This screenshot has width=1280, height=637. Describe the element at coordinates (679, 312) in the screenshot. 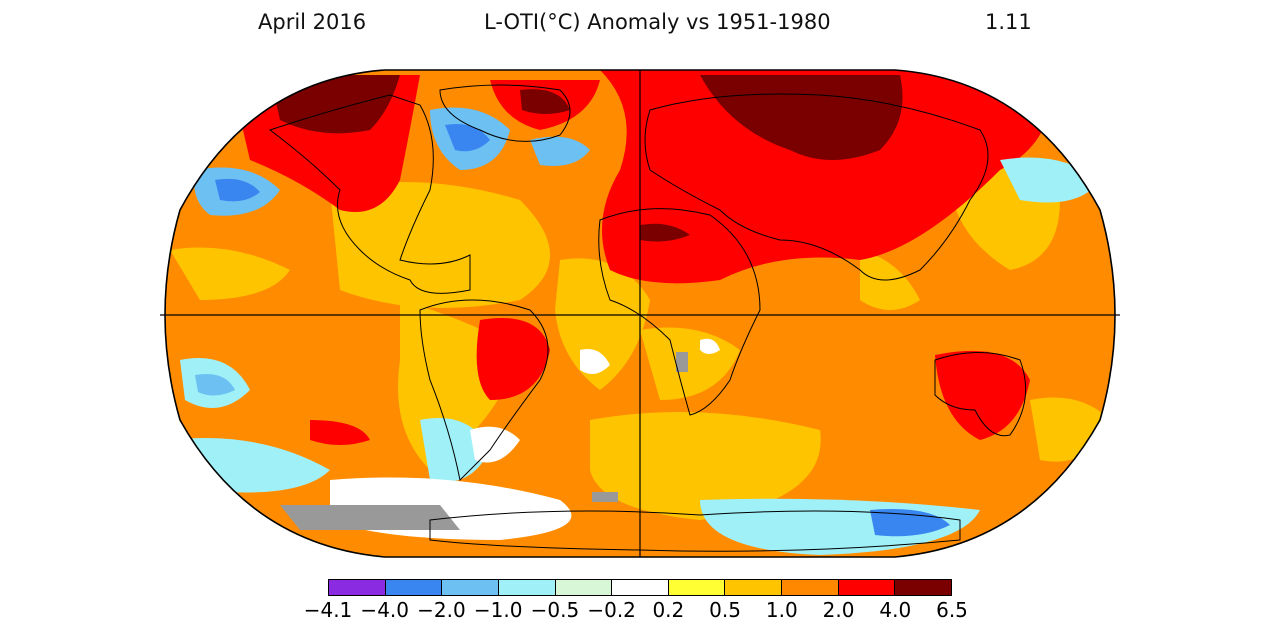

I see `africa-outline` at that location.